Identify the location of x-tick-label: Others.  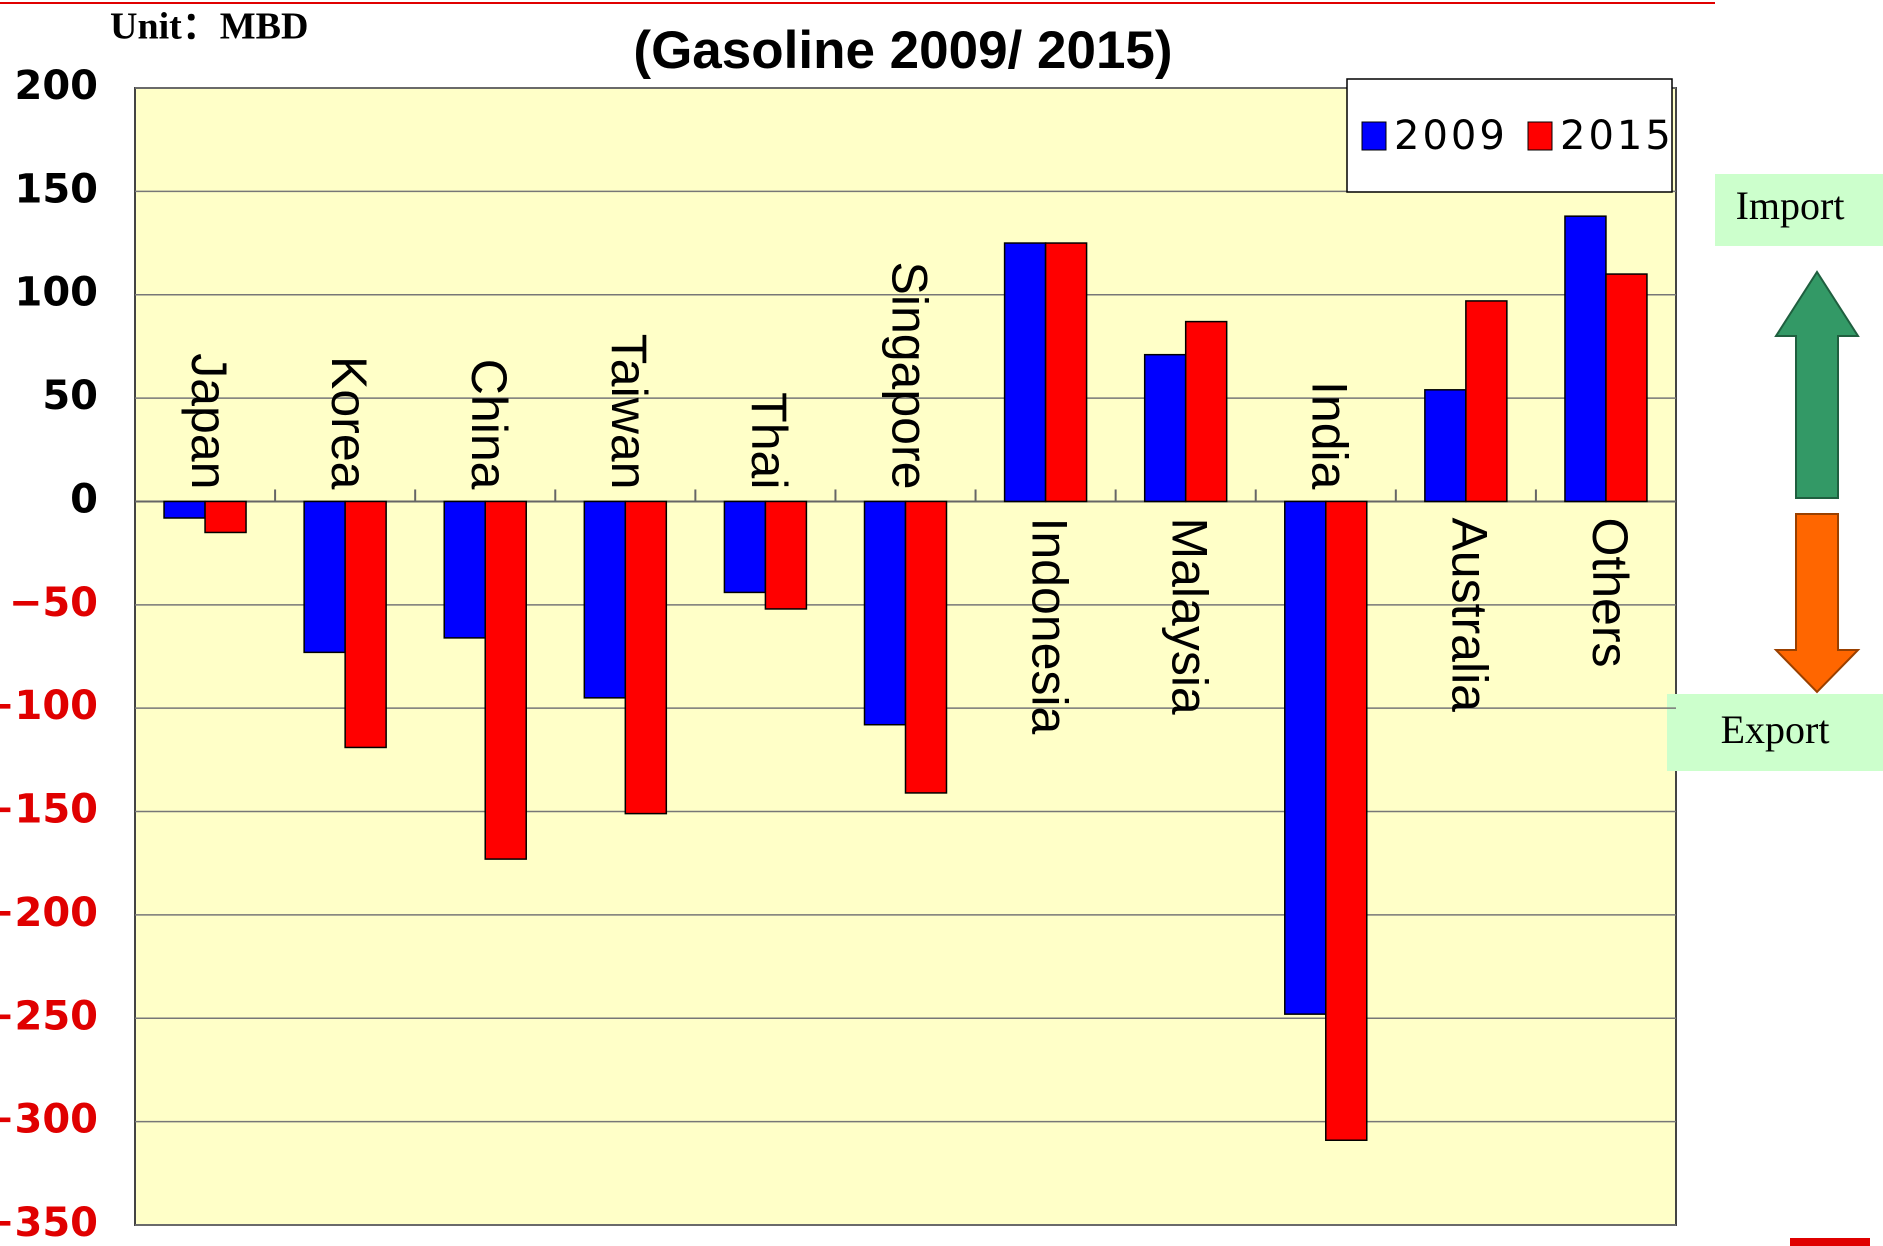
(1610, 592).